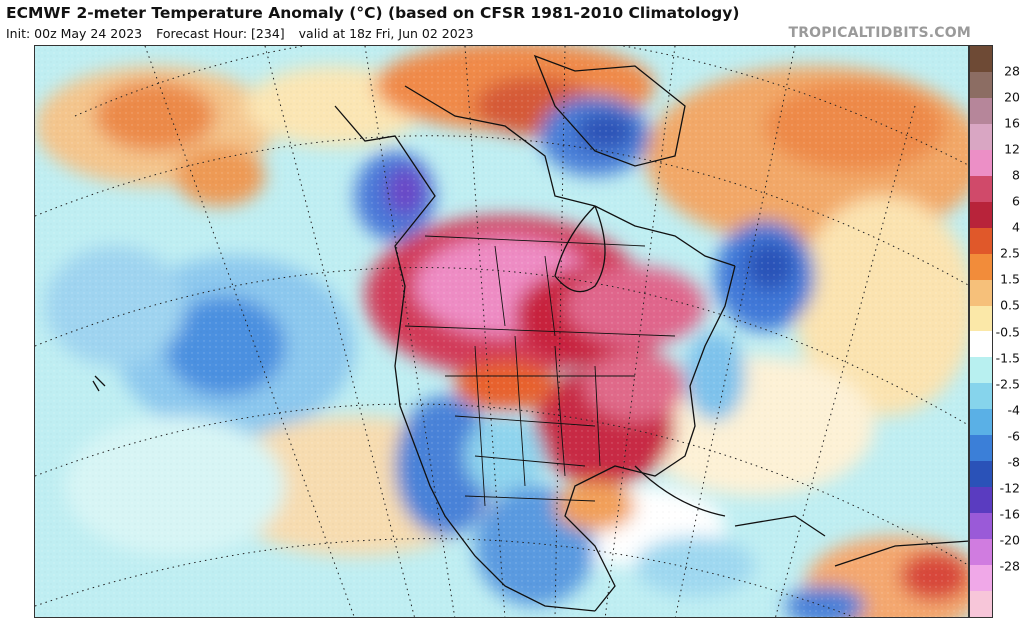  What do you see at coordinates (1010, 253) in the screenshot?
I see `colorbar-label: 2.5` at bounding box center [1010, 253].